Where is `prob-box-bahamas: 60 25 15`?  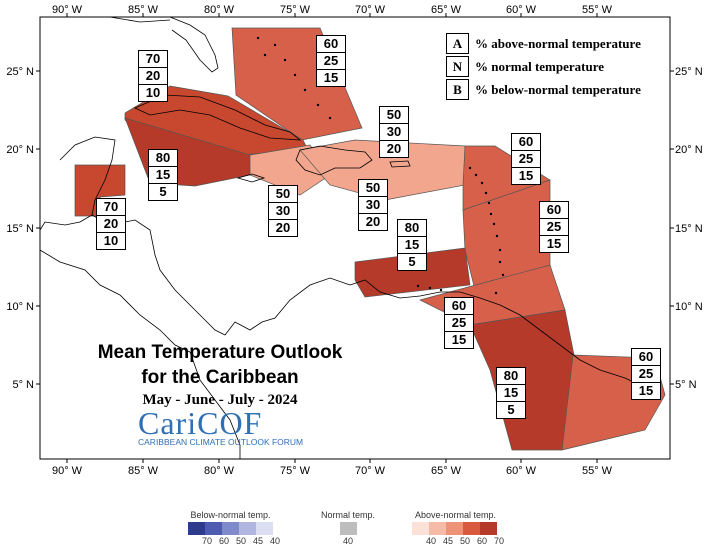 prob-box-bahamas: 60 25 15 is located at coordinates (331, 61).